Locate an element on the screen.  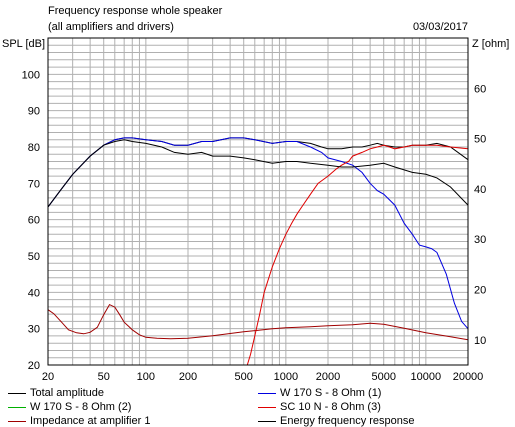
y-tick-label: 60 is located at coordinates (34, 221).